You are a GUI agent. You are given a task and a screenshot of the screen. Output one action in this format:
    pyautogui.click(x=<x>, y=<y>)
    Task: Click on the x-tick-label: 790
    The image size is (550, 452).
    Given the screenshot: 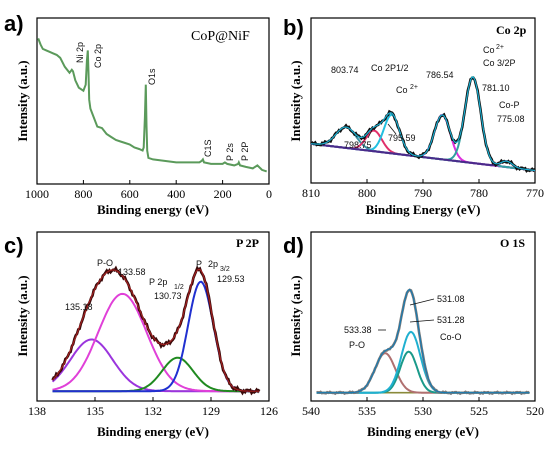 What is the action you would take?
    pyautogui.click(x=423, y=193)
    